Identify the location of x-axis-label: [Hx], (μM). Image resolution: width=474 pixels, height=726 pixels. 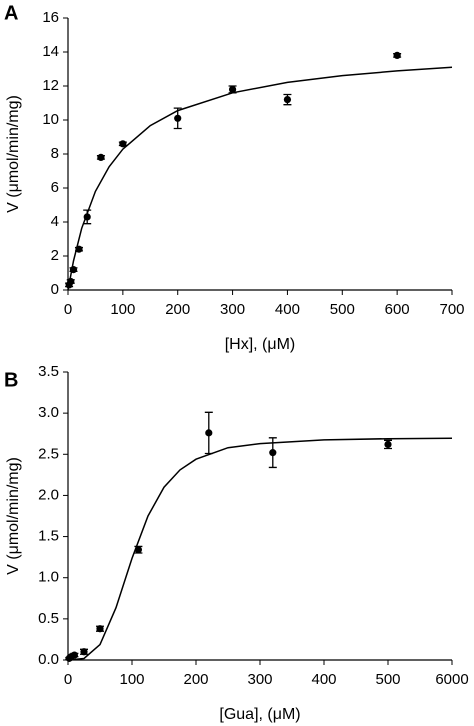
(260, 344).